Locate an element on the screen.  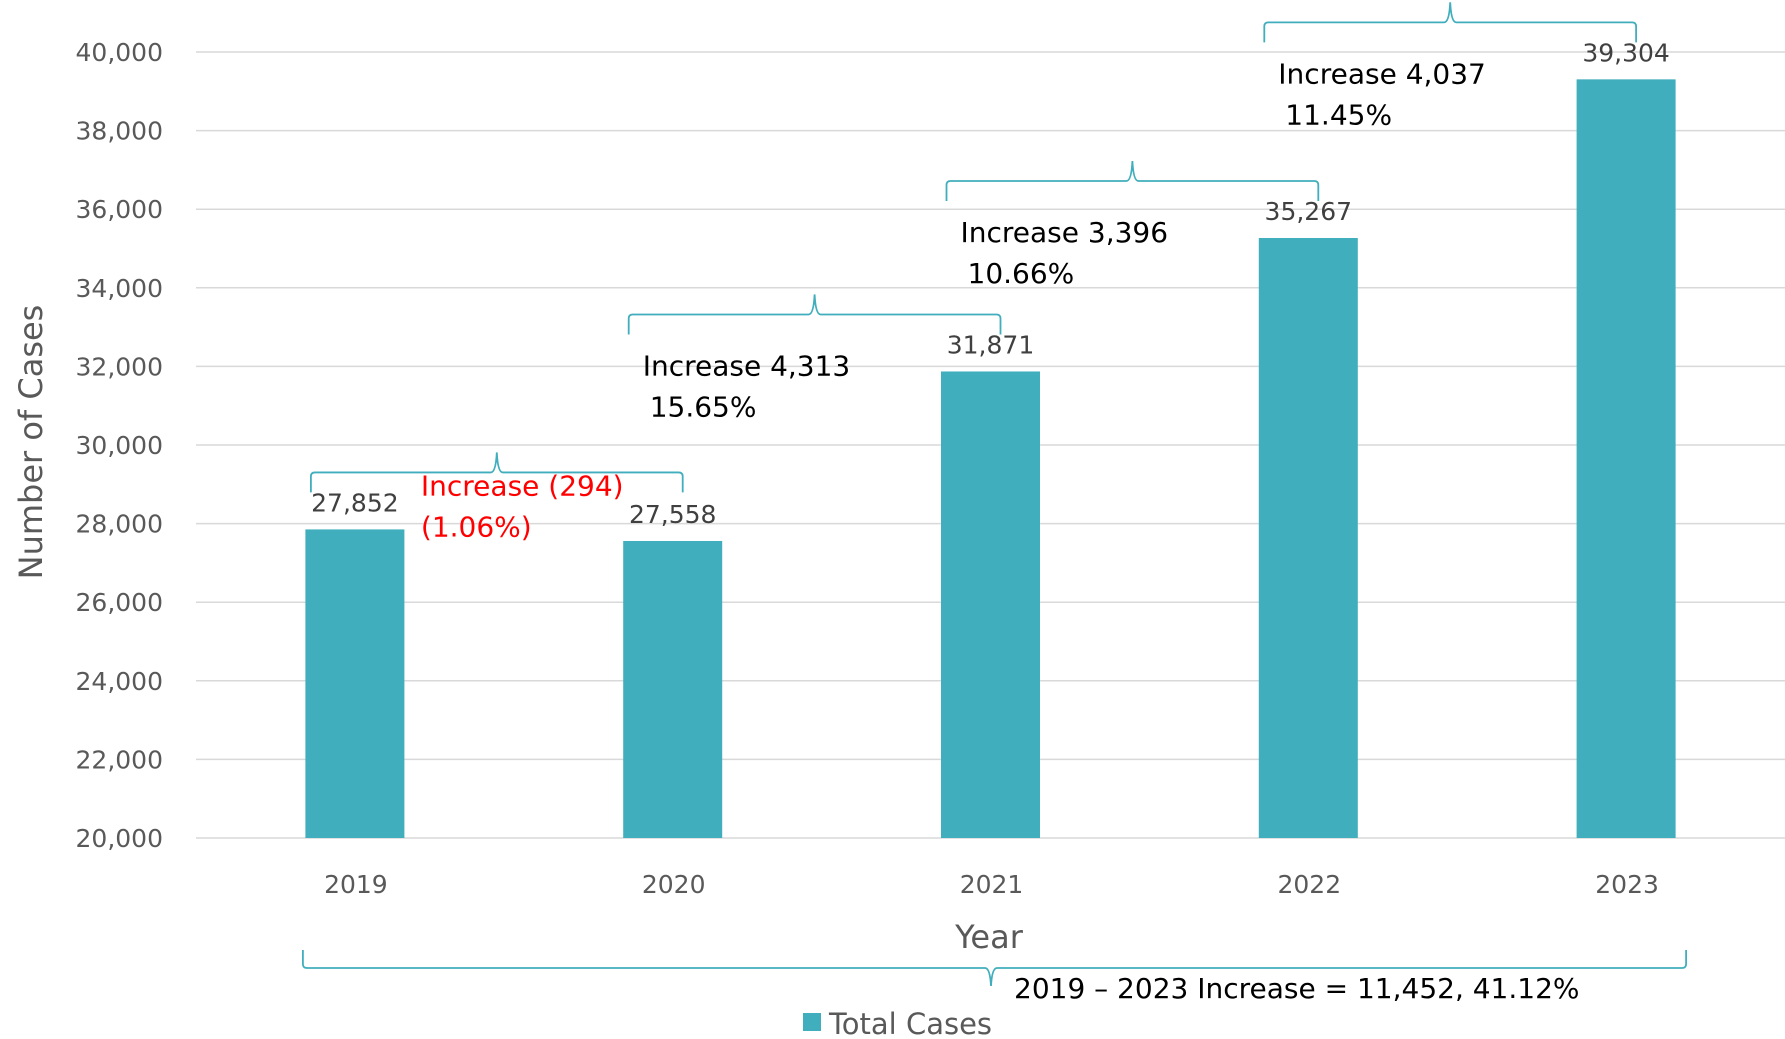
increase-annotation-2020-2021-percent: 15.65% is located at coordinates (703, 406).